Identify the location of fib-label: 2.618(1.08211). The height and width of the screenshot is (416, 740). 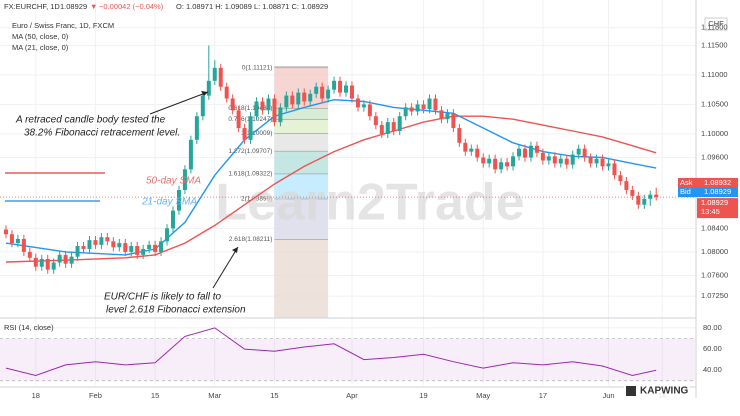
(251, 239).